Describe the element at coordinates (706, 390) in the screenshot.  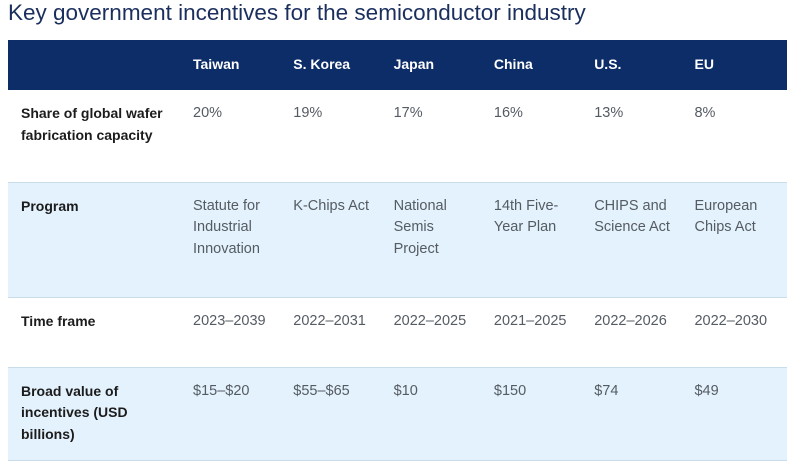
I see `table-cell: $49` at that location.